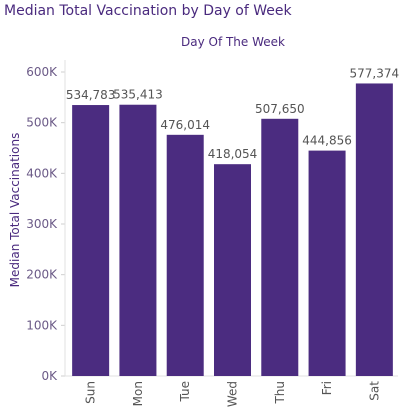  What do you see at coordinates (327, 141) in the screenshot?
I see `value-label-fri: 444,856` at bounding box center [327, 141].